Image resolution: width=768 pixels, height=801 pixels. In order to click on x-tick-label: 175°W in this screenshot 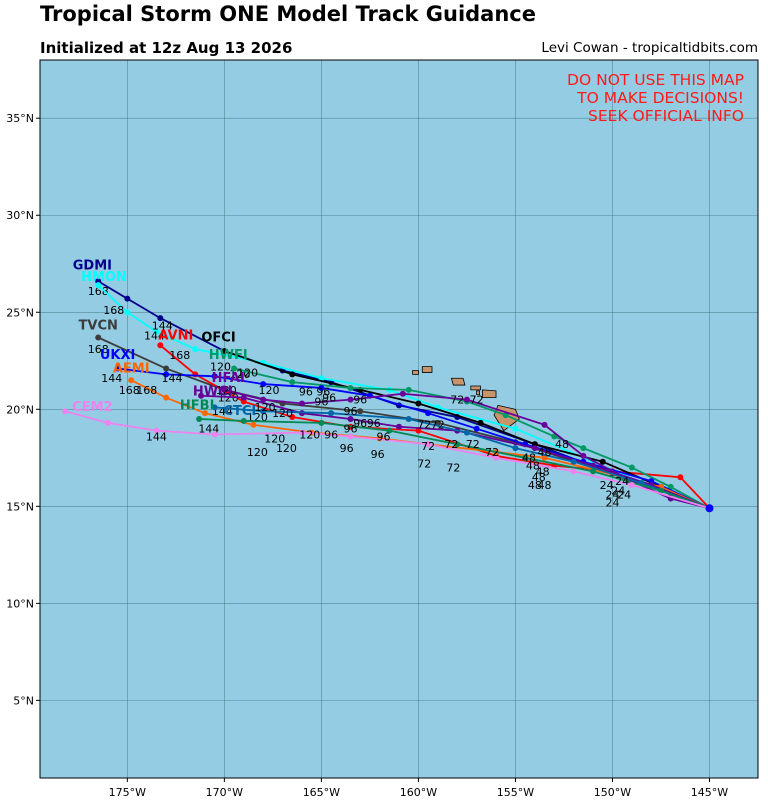, I will do `click(127, 792)`.